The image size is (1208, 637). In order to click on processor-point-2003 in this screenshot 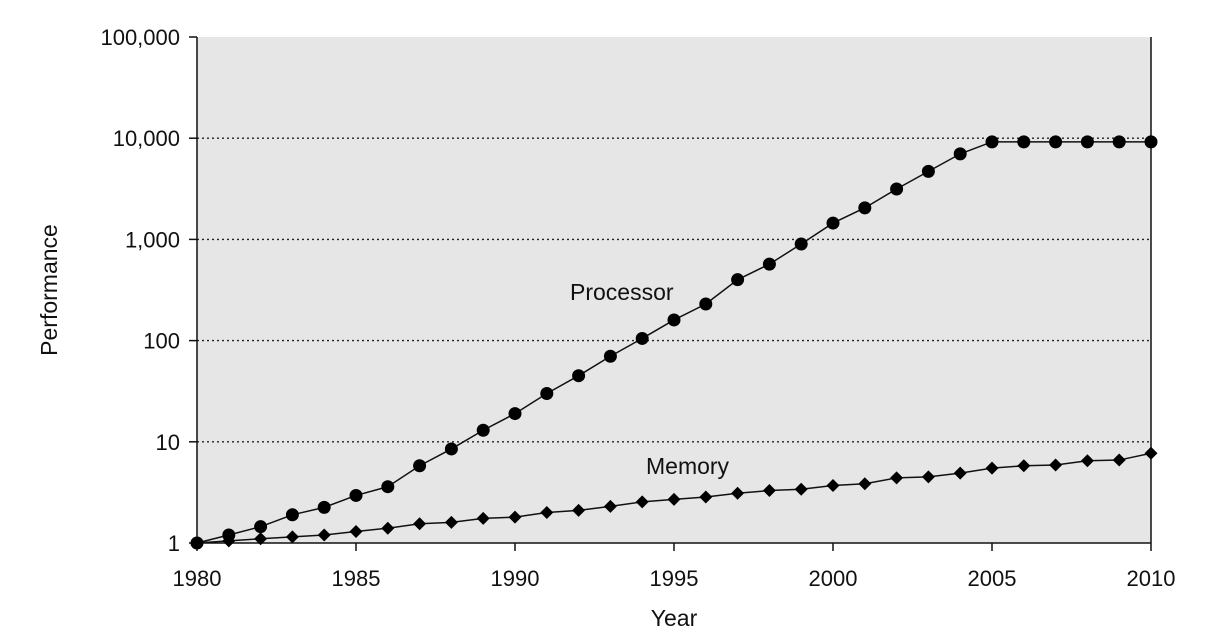, I will do `click(928, 171)`.